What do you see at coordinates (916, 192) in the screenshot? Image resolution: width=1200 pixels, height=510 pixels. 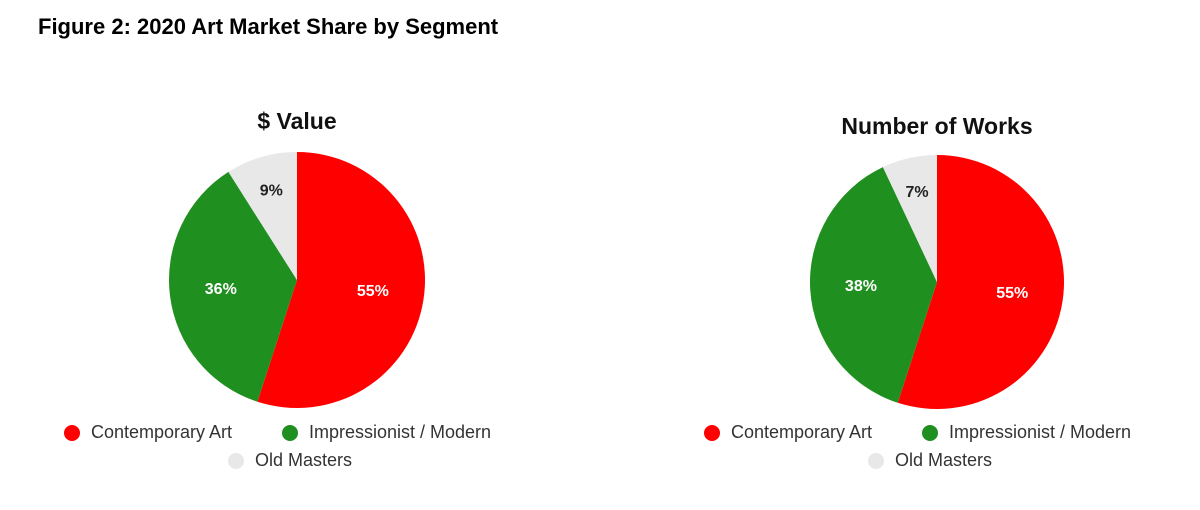 I see `slice-label: 7%` at bounding box center [916, 192].